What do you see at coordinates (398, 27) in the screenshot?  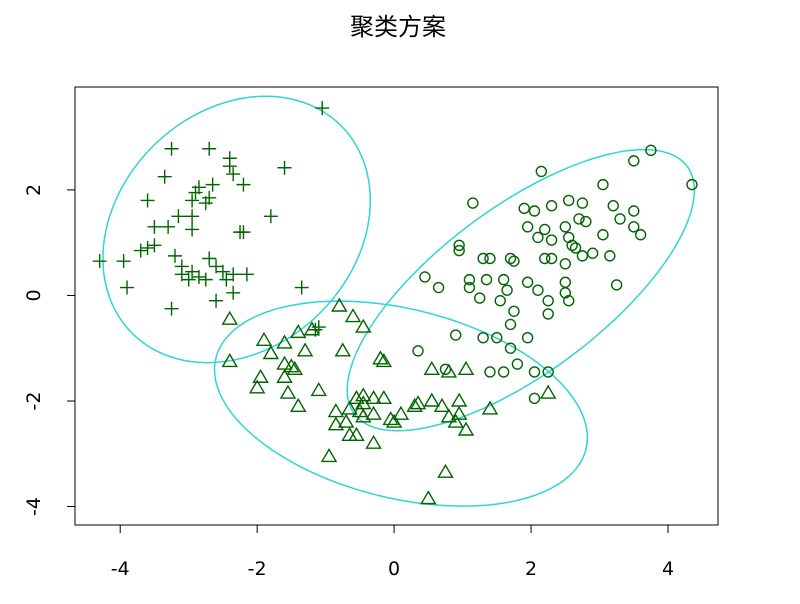 I see `chart-title: 聚类方案` at bounding box center [398, 27].